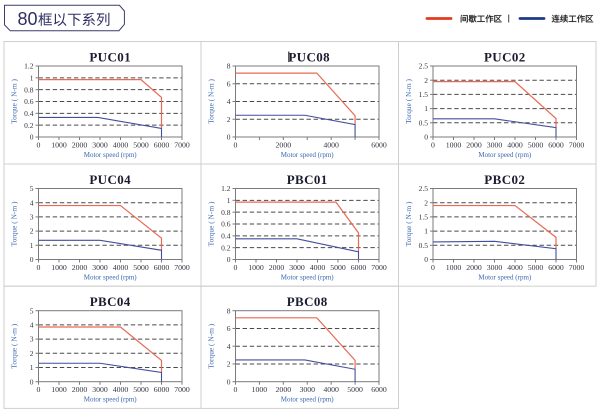  What do you see at coordinates (307, 301) in the screenshot?
I see `svg-text: PBC08` at bounding box center [307, 301].